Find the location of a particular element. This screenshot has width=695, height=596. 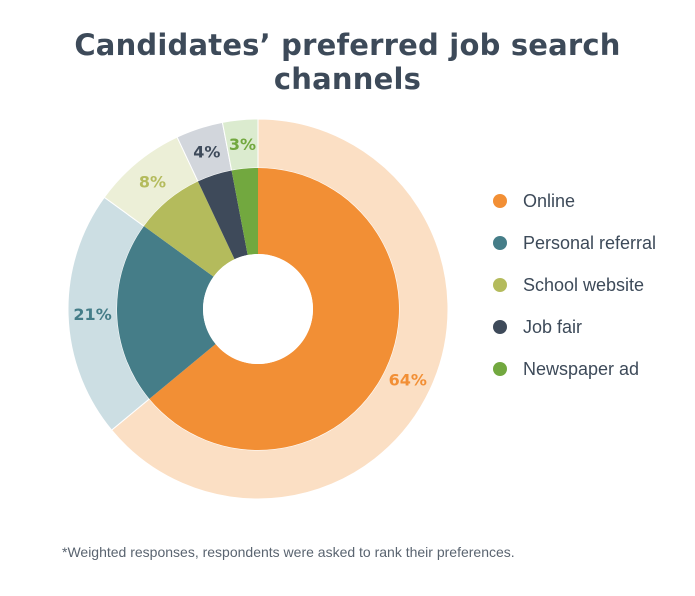

legend-item-newspaper-ad: Newspaper ad is located at coordinates (574, 369).